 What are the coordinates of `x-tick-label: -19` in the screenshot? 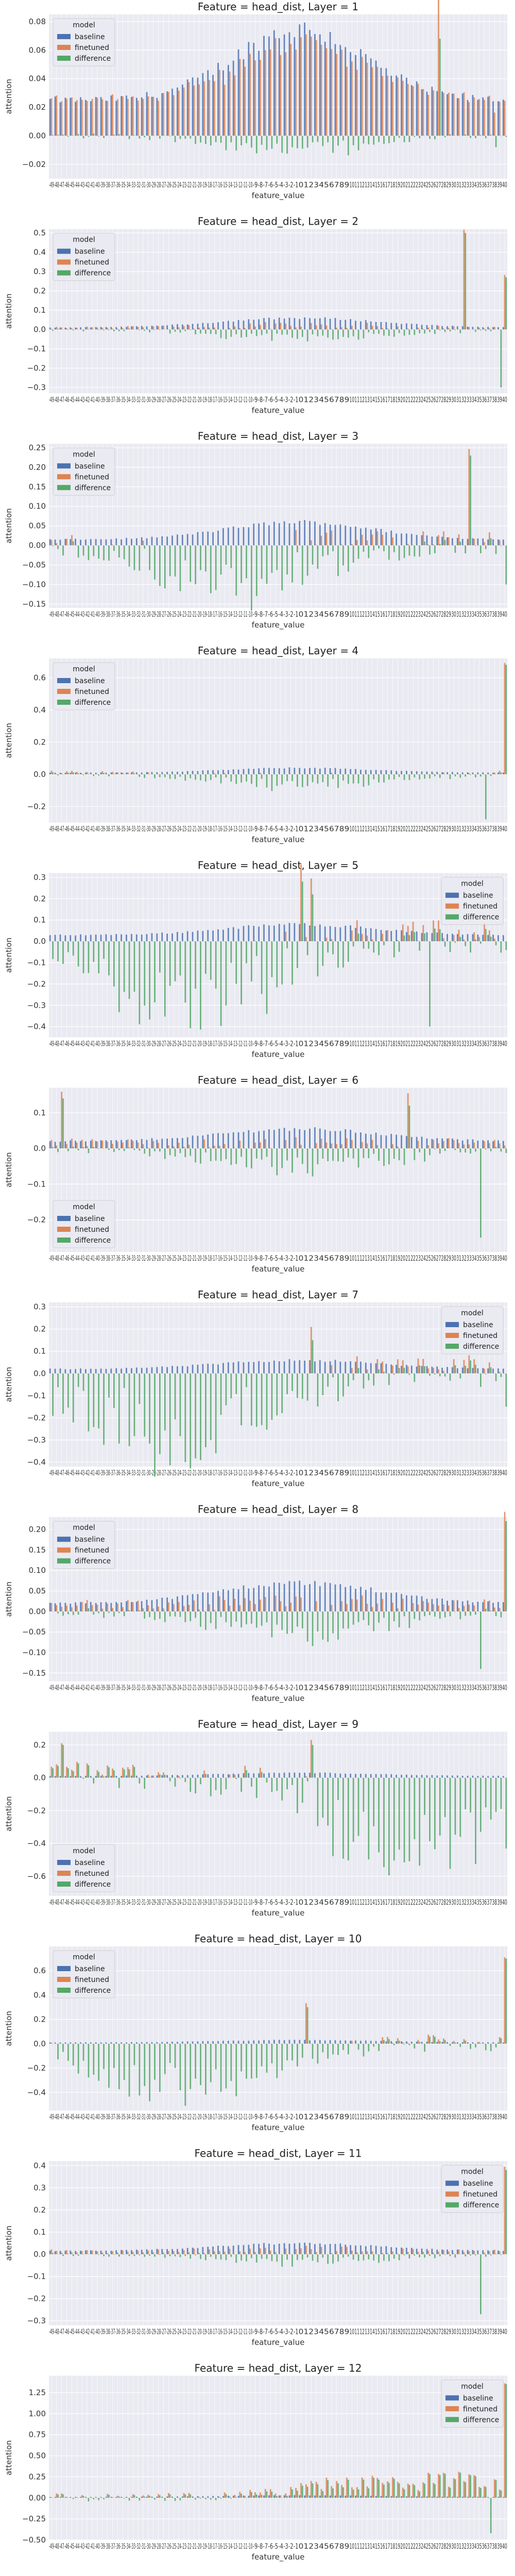 It's located at (204, 400).